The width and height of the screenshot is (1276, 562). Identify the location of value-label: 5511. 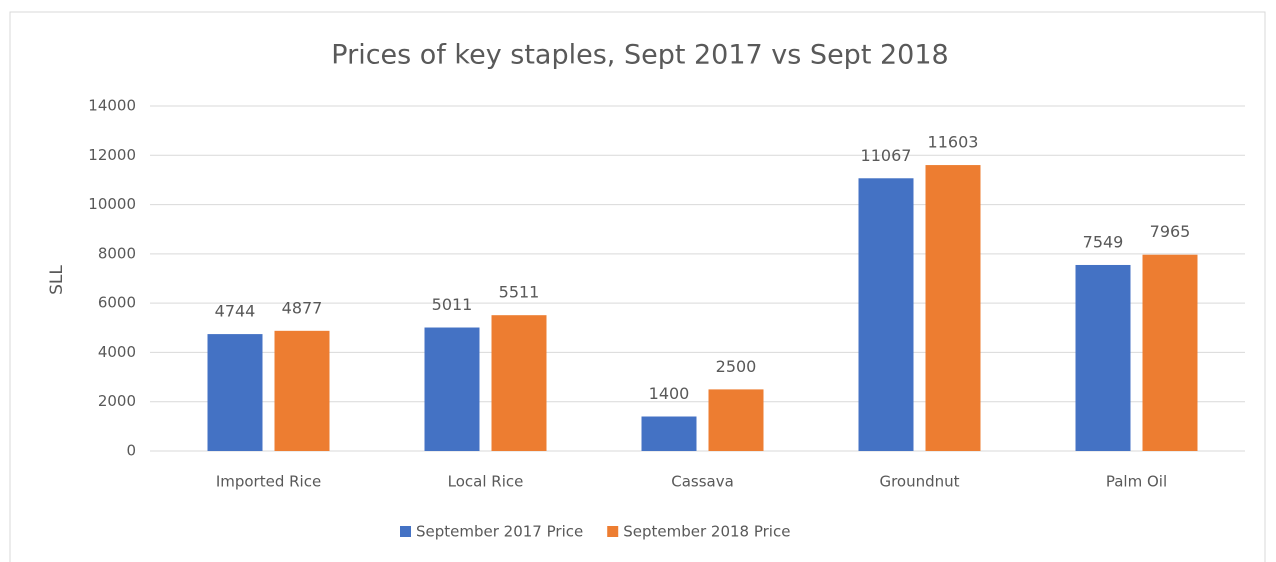
(519, 292).